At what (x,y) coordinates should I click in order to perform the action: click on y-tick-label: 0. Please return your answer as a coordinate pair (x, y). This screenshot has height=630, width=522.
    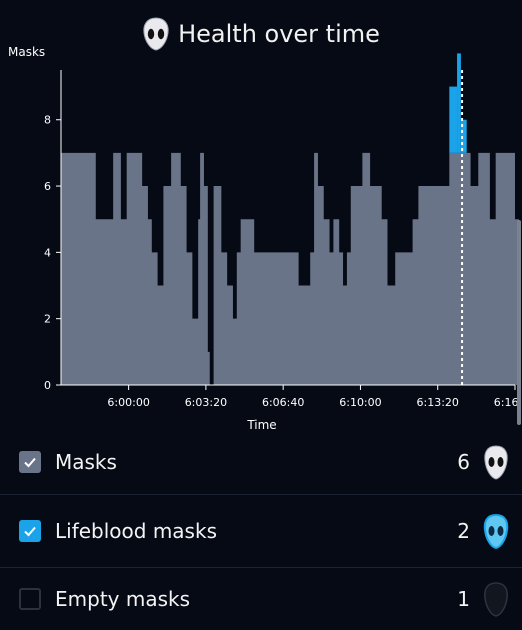
    Looking at the image, I should click on (47, 385).